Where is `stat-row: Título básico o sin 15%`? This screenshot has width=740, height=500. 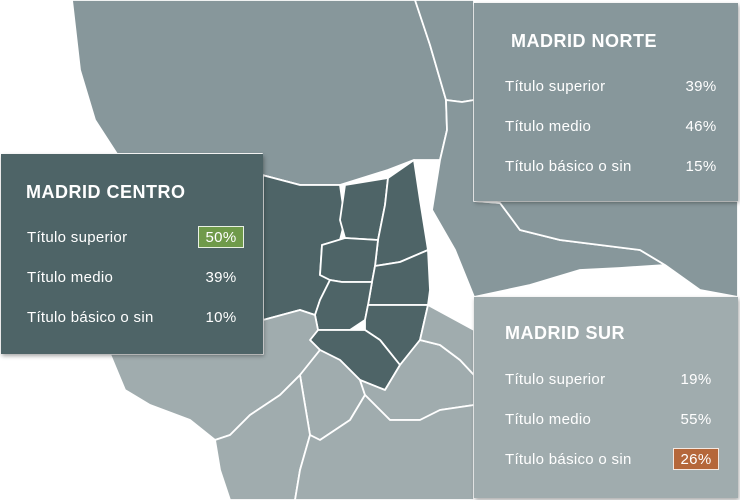
stat-row: Título básico o sin 15% is located at coordinates (606, 167).